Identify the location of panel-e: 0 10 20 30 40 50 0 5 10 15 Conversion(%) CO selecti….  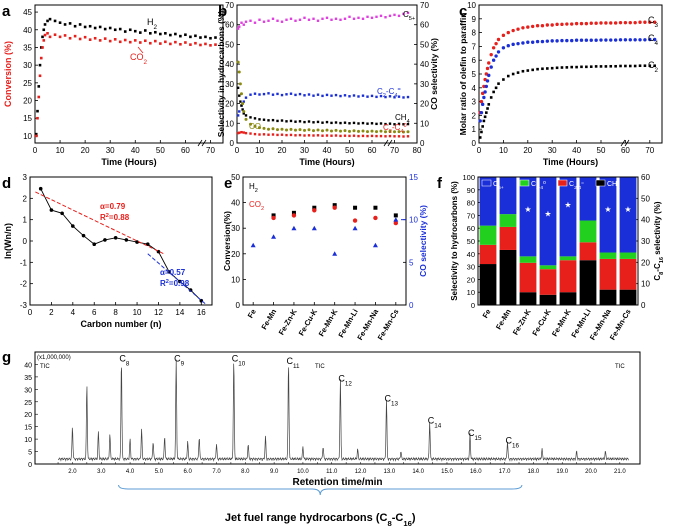
(325, 257).